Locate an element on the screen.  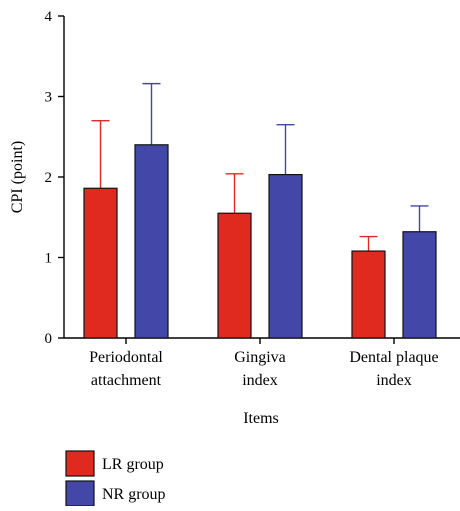
x-axis-label: Items is located at coordinates (261, 418).